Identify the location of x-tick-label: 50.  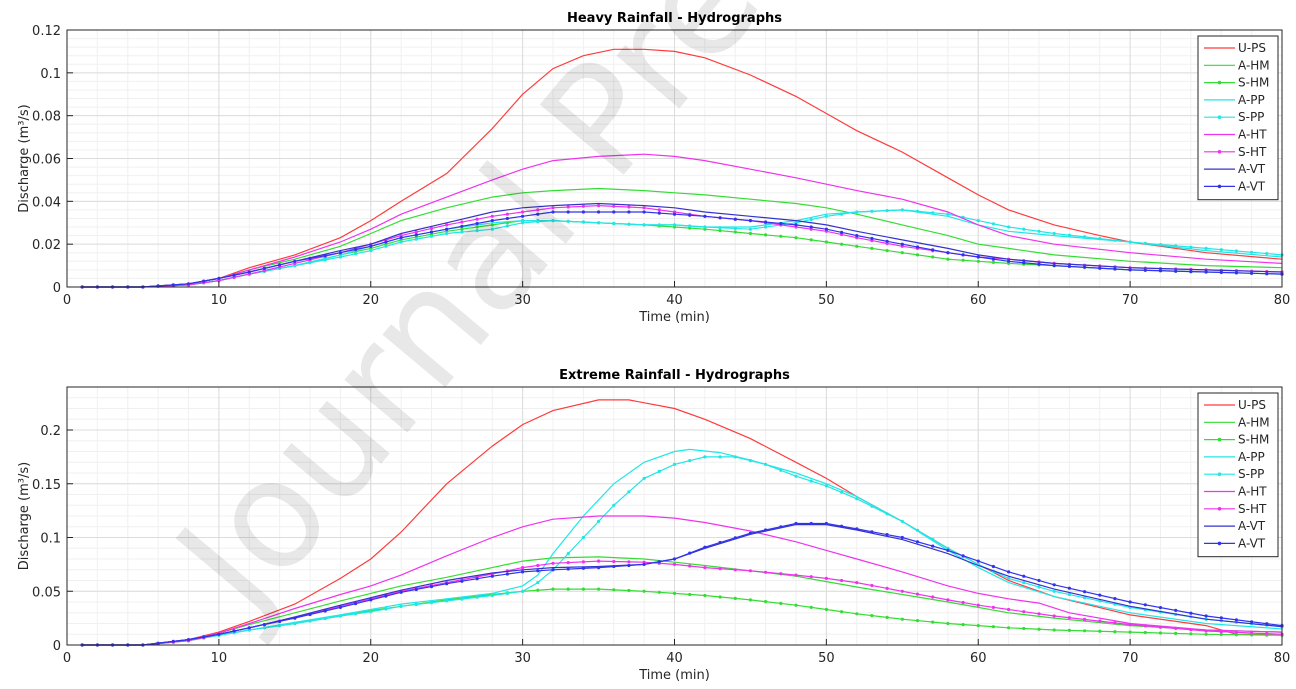
(826, 300).